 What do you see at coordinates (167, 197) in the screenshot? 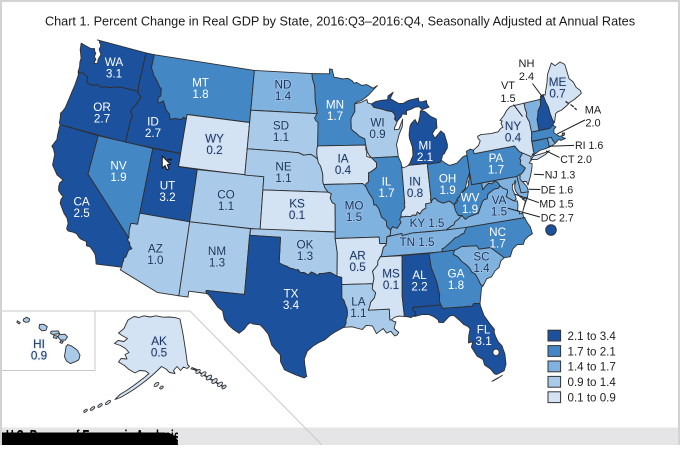
I see `svg-text: 3.2` at bounding box center [167, 197].